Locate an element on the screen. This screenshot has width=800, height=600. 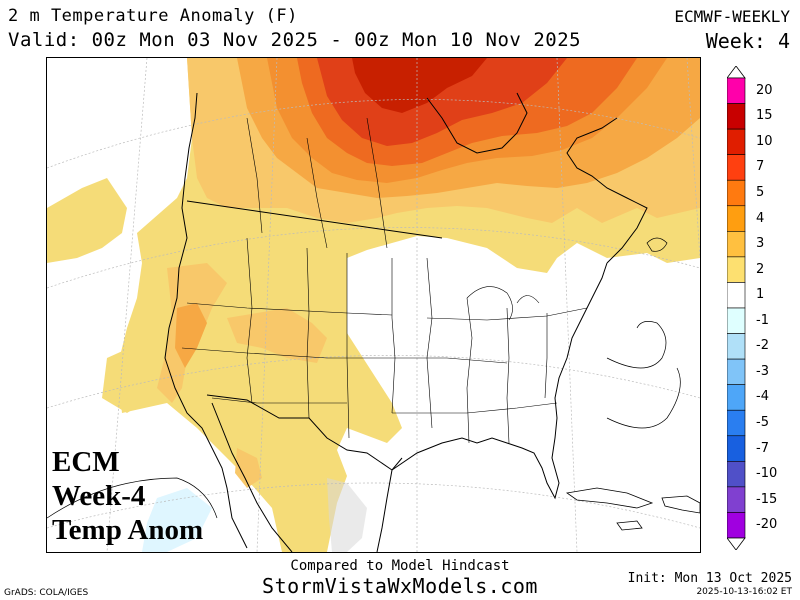
colorbar-label: -15 is located at coordinates (767, 499).